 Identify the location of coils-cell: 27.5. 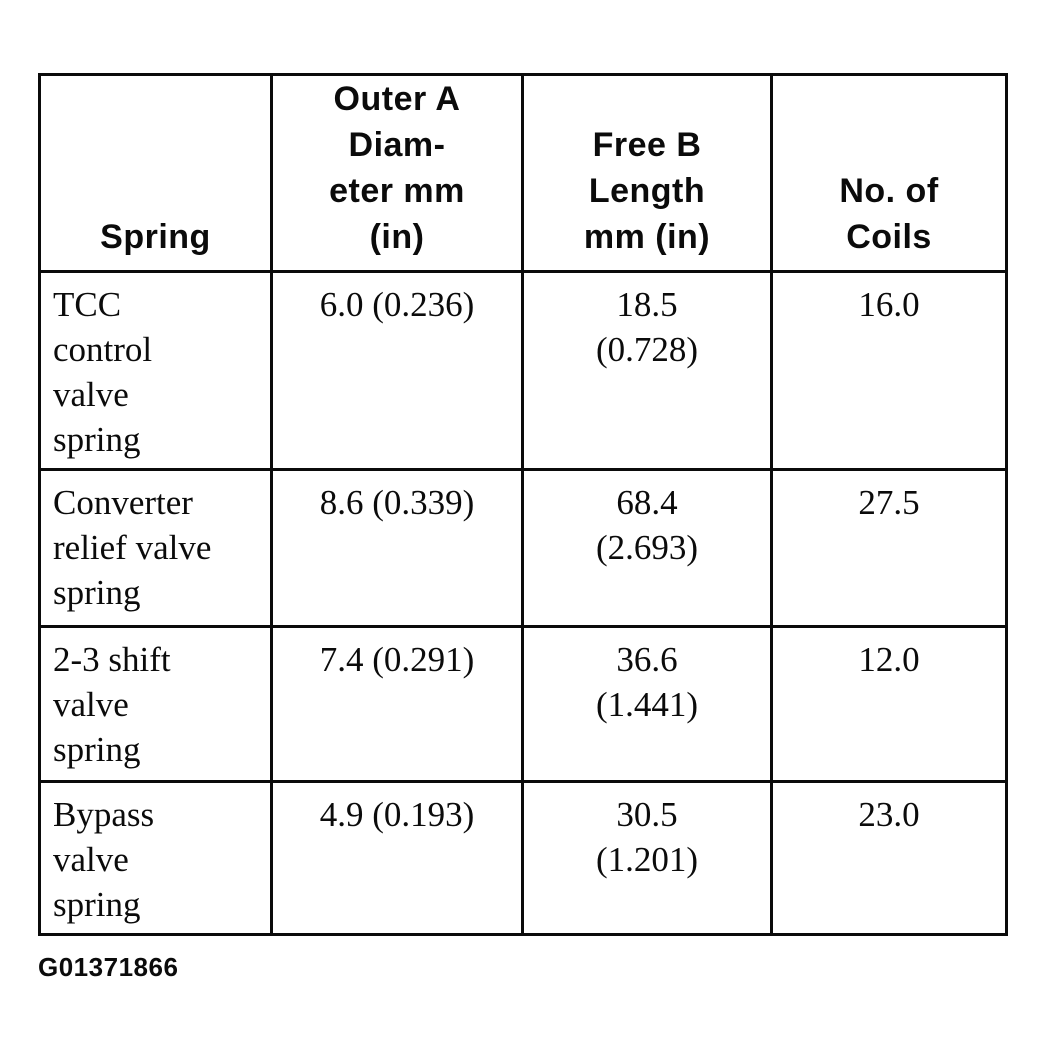
(889, 548).